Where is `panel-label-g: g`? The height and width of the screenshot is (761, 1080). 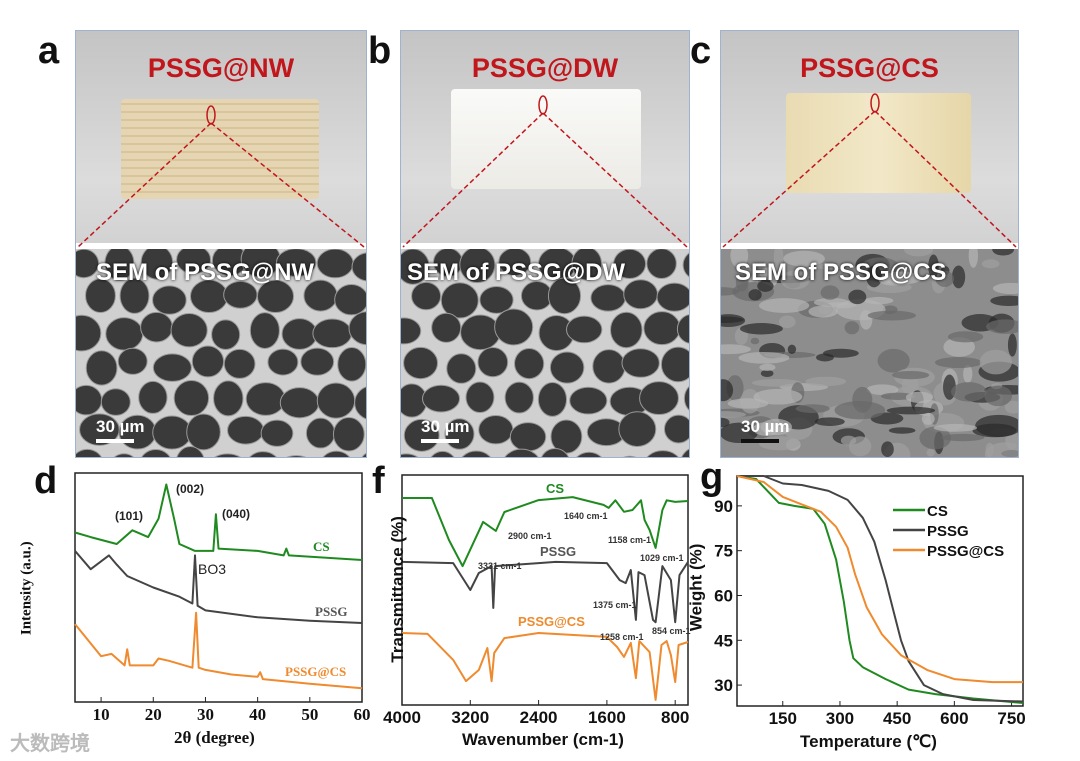
panel-label-g: g is located at coordinates (712, 477).